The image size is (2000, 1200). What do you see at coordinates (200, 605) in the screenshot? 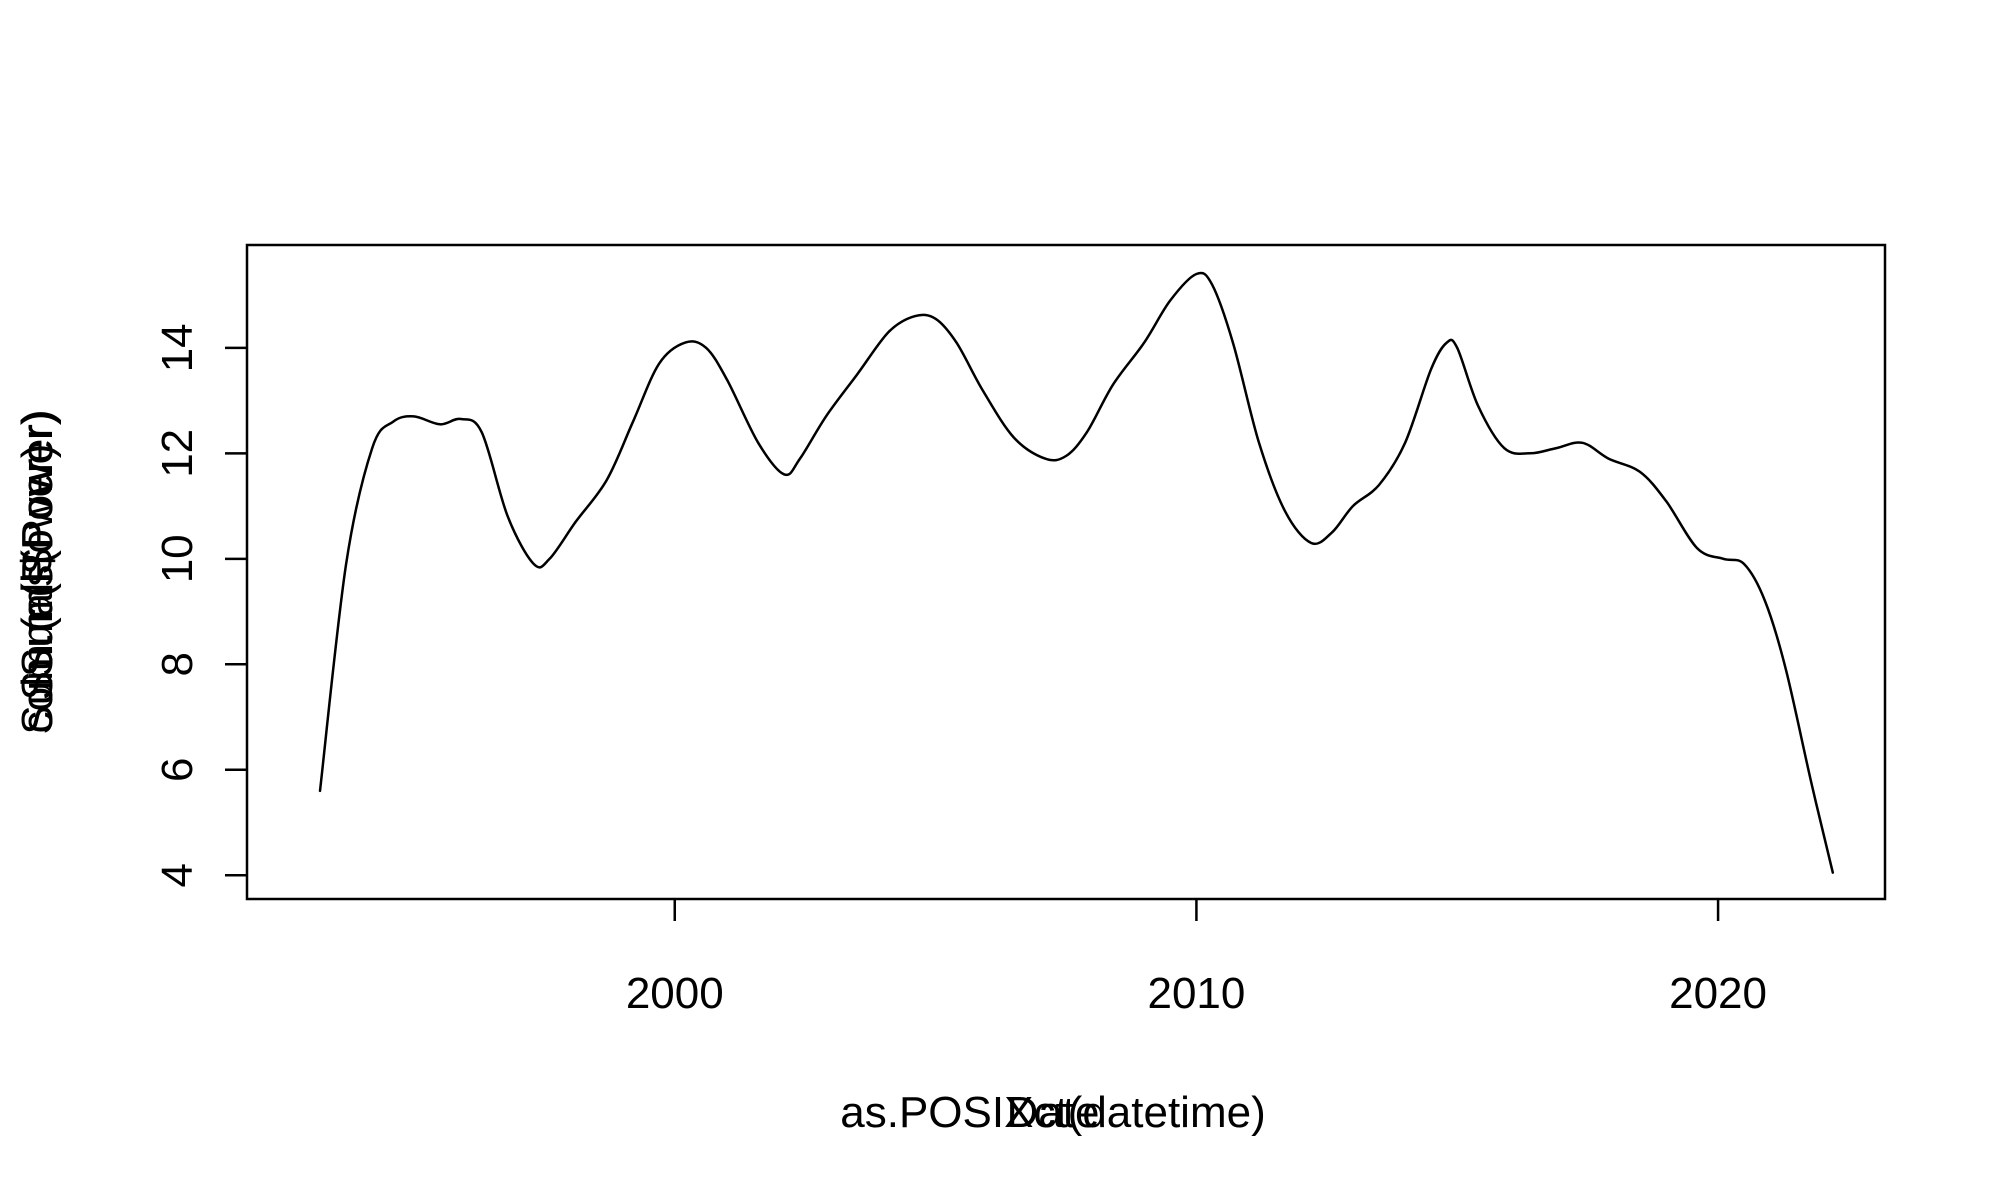
I see `y-axis: 4 6 8 10 12 14` at bounding box center [200, 605].